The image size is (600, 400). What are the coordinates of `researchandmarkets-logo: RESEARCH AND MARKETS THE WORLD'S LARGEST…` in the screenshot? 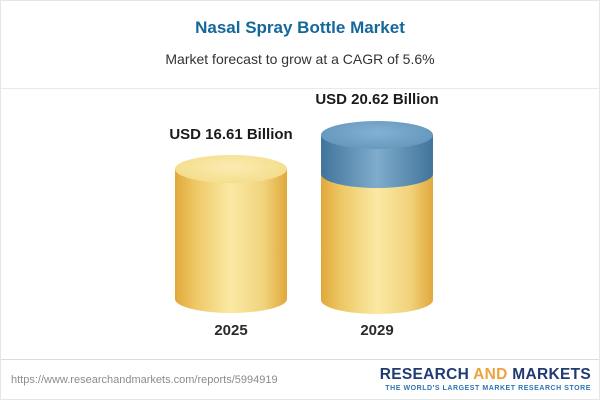 It's located at (485, 379).